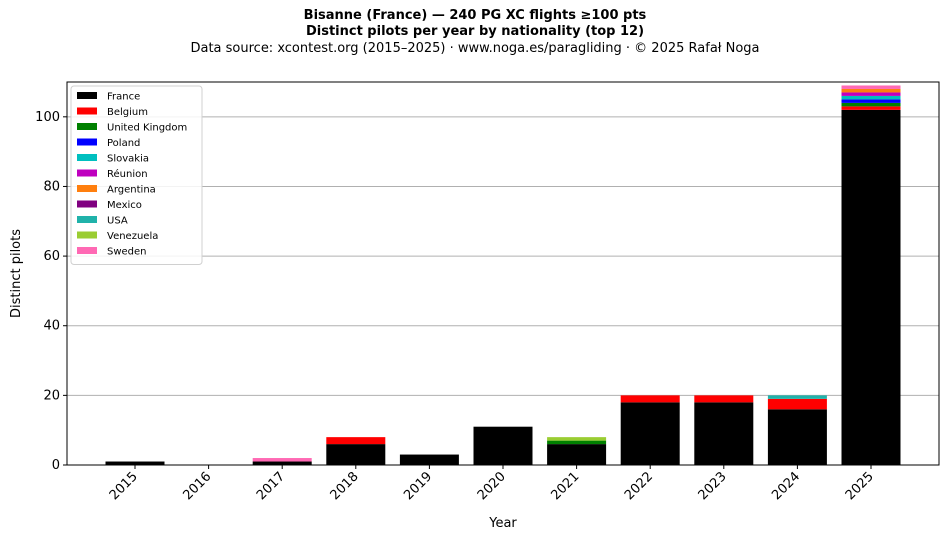 This screenshot has width=950, height=539. I want to click on legend-label-slovakia: Slovakia, so click(128, 159).